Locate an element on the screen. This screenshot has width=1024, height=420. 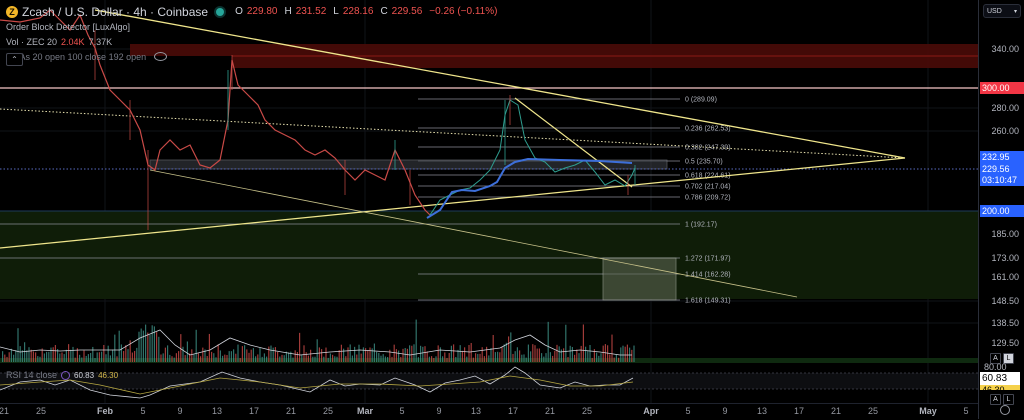
high-value: 231.52 is located at coordinates (311, 11).